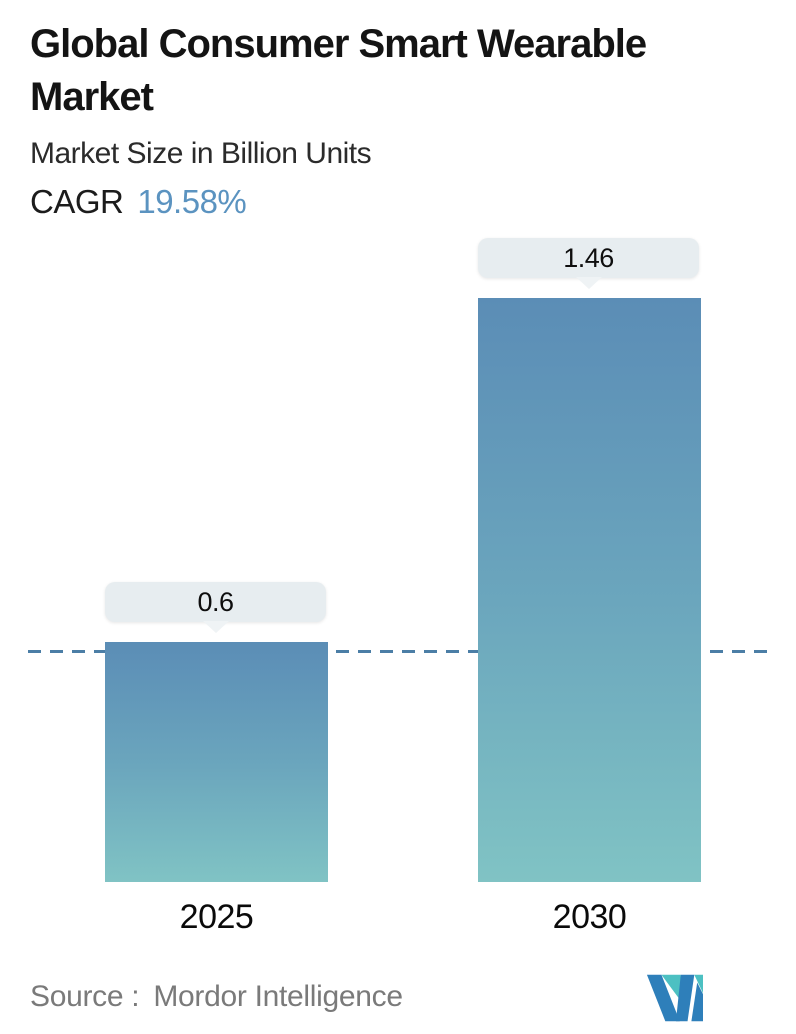 The image size is (796, 1034). I want to click on cagr-value: 19.58%, so click(192, 201).